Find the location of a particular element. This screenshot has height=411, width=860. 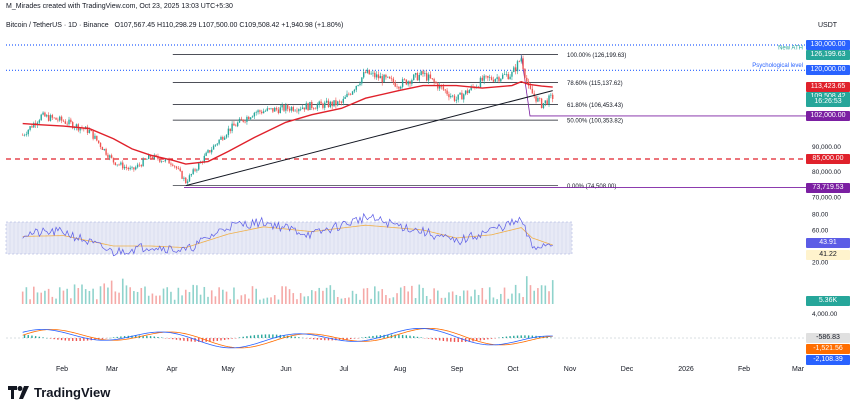

fib-label: 50.00% (100,353.82) is located at coordinates (595, 122).